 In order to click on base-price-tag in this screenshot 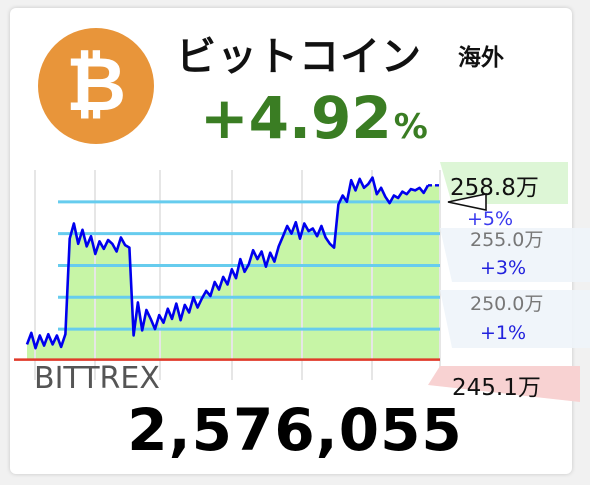, I will do `click(504, 384)`.